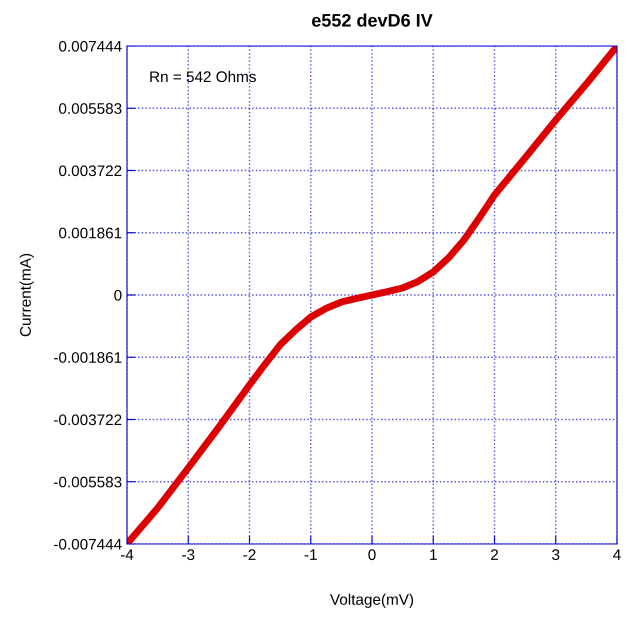 Image resolution: width=630 pixels, height=635 pixels. I want to click on chart-title: e552 devD6 IV, so click(372, 20).